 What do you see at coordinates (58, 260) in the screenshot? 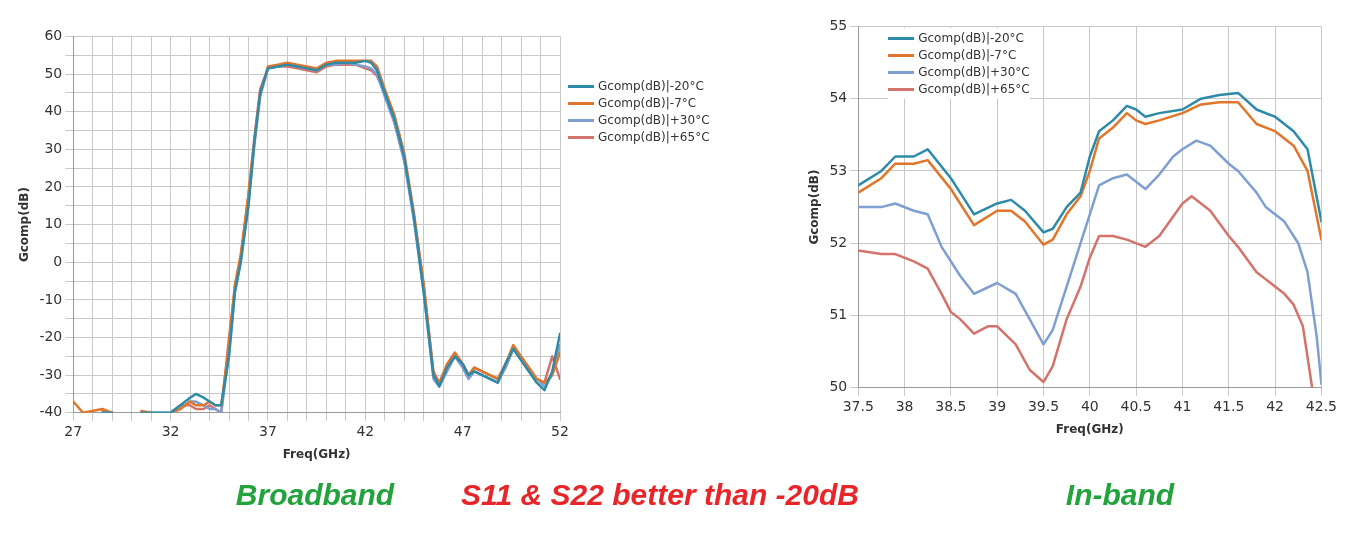
I see `y-tick-label: 0` at bounding box center [58, 260].